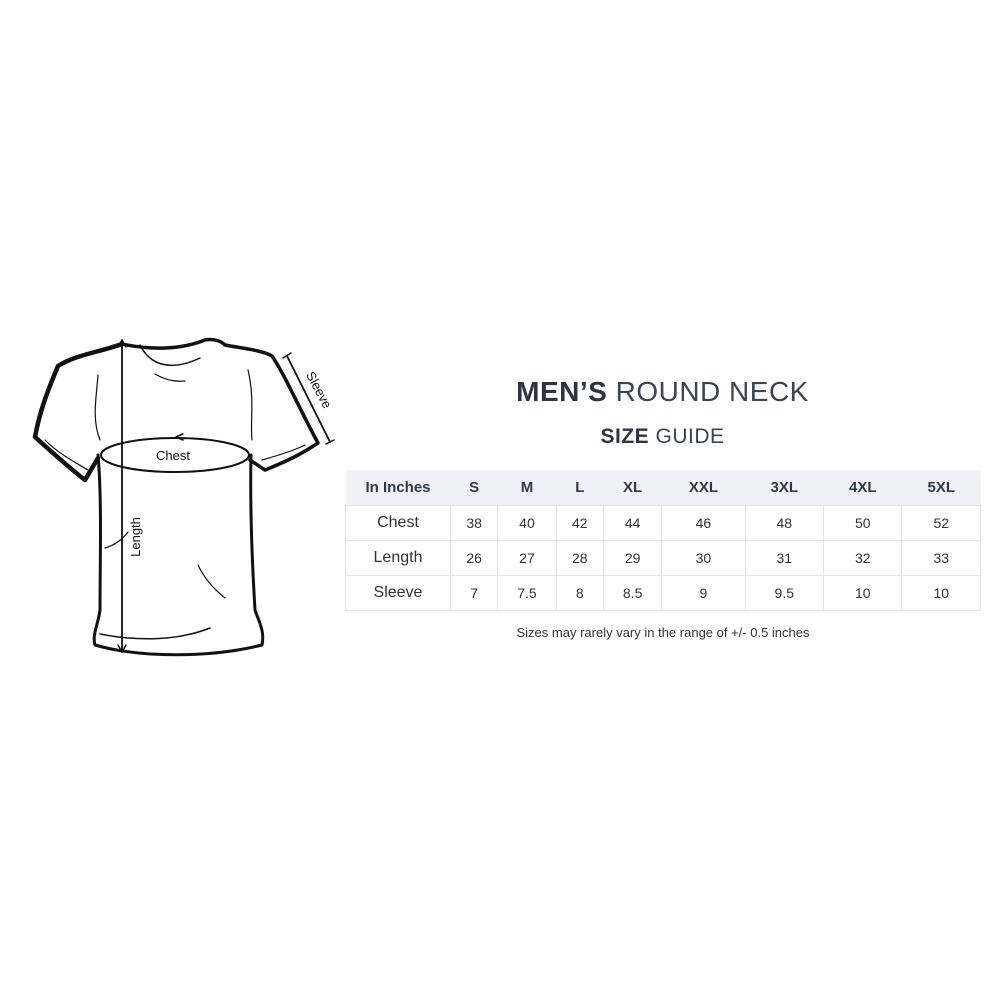  What do you see at coordinates (941, 523) in the screenshot?
I see `table-cell: 52` at bounding box center [941, 523].